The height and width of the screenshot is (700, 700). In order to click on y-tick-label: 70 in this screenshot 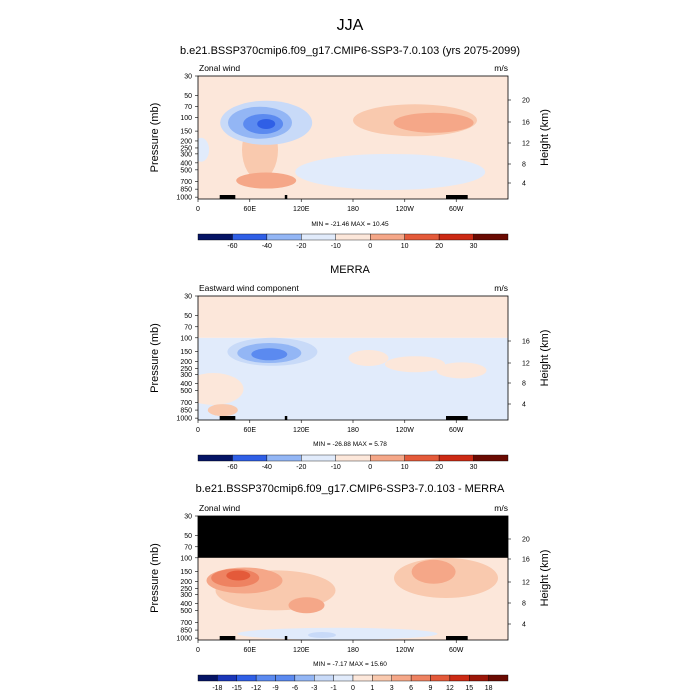, I will do `click(188, 547)`.